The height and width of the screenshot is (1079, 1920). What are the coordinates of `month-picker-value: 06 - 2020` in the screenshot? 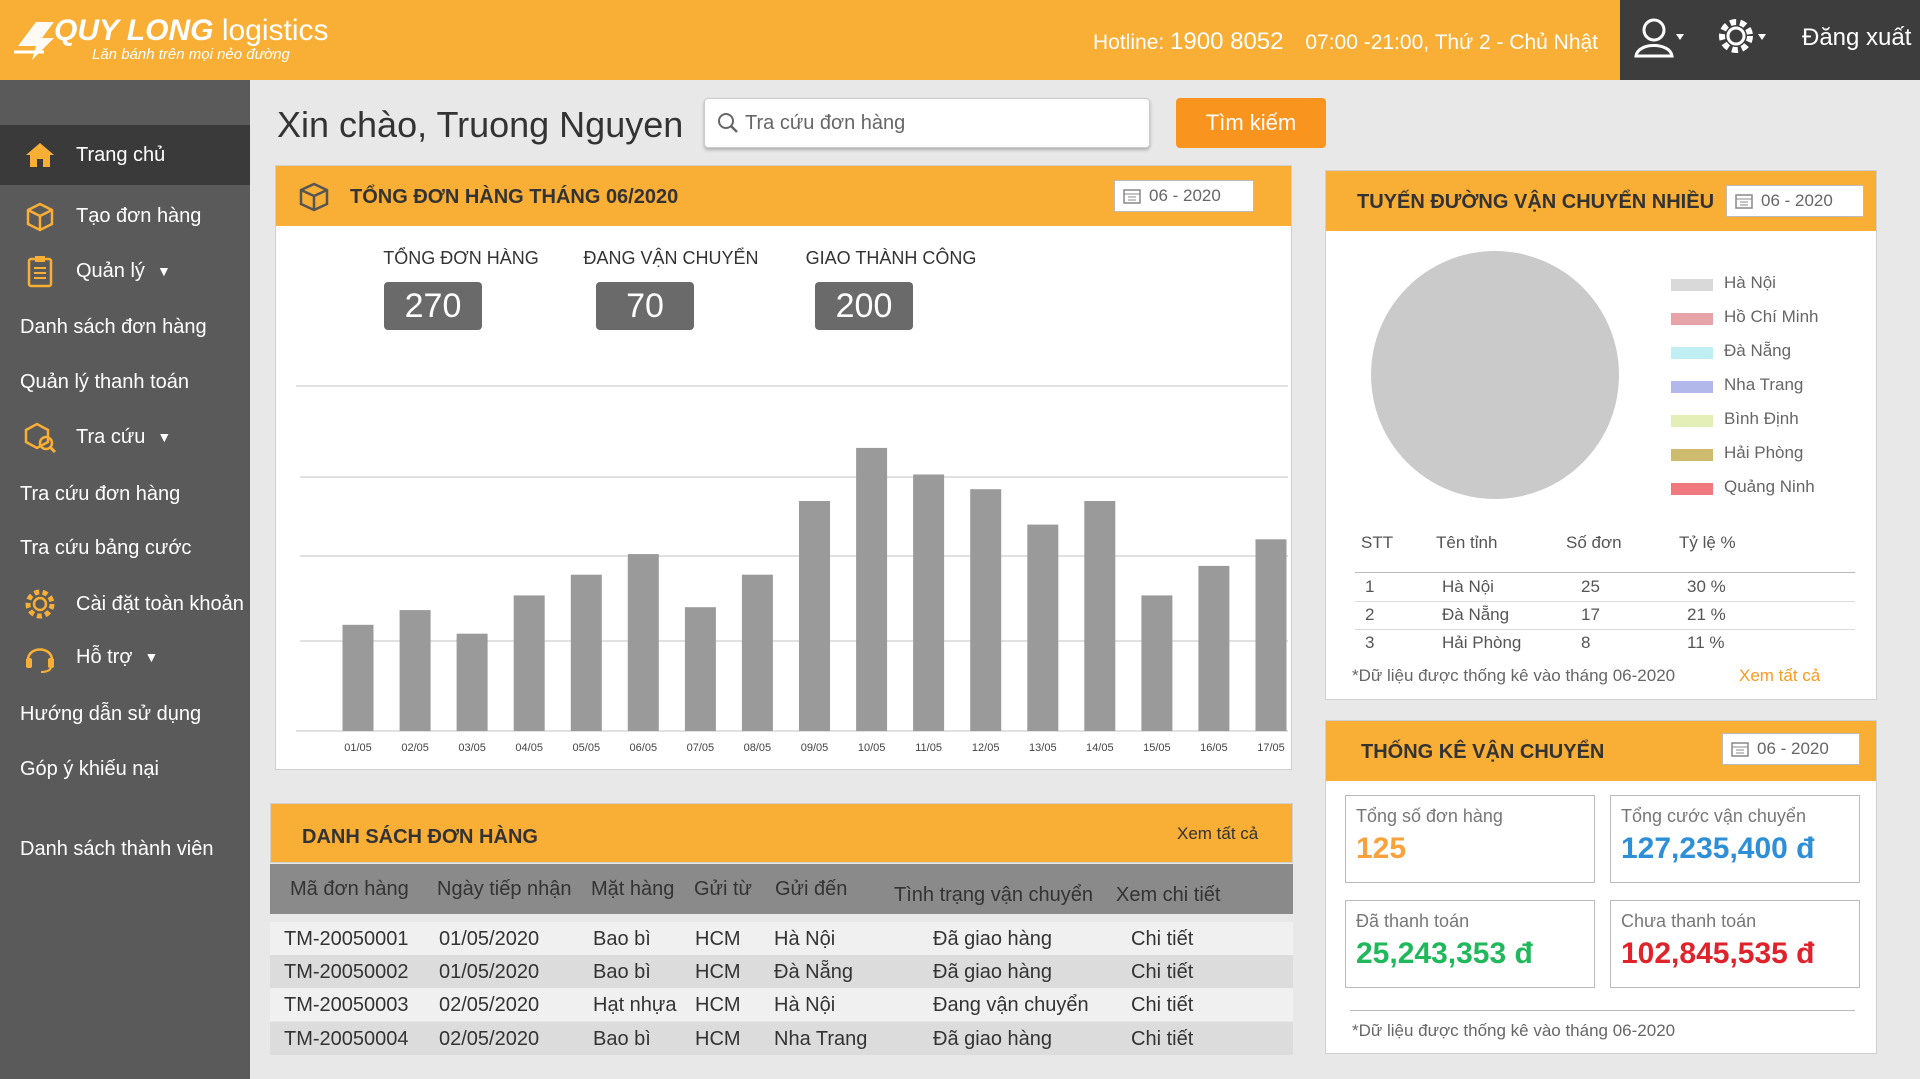 It's located at (1797, 200).